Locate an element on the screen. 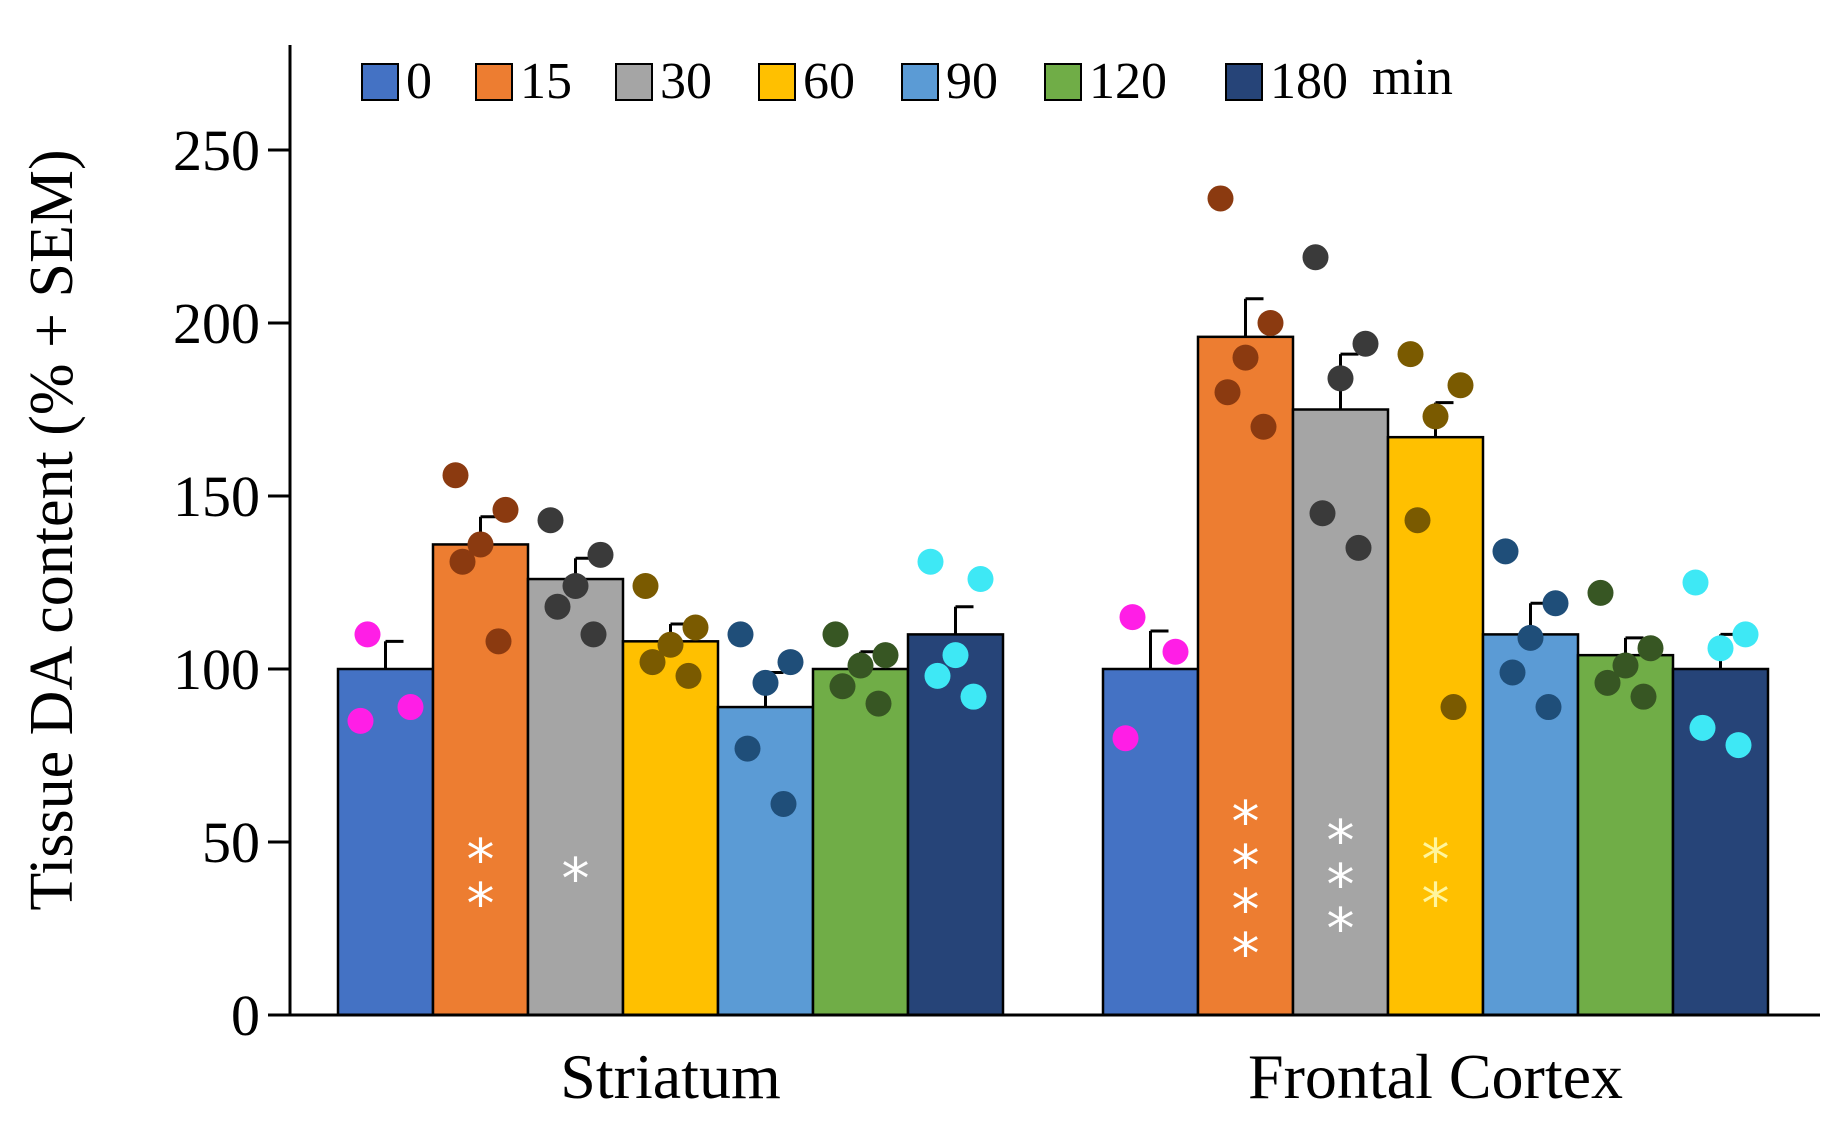 This screenshot has height=1123, width=1833. bar-60-frontal-cortex is located at coordinates (1435, 726).